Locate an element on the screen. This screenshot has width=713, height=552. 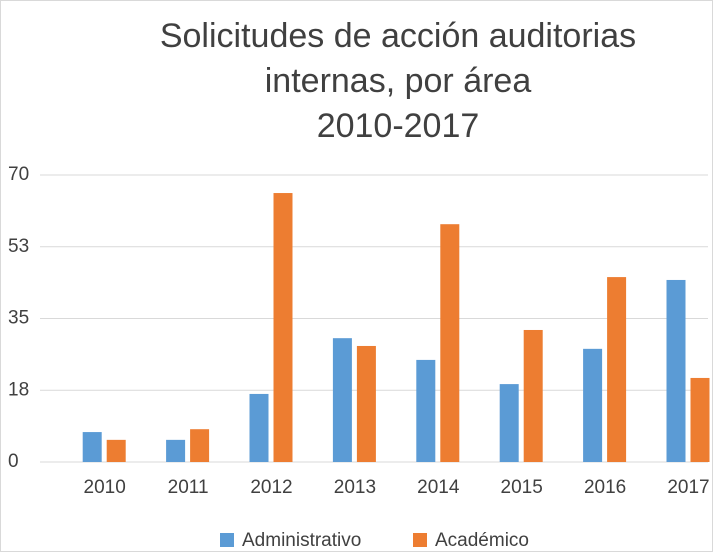
chart-title: internas, por área is located at coordinates (398, 81).